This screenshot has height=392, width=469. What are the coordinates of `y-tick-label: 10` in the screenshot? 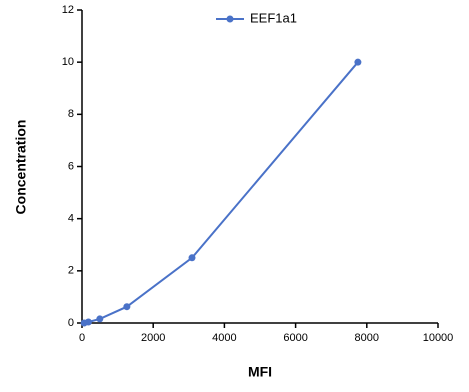 It's located at (68, 62).